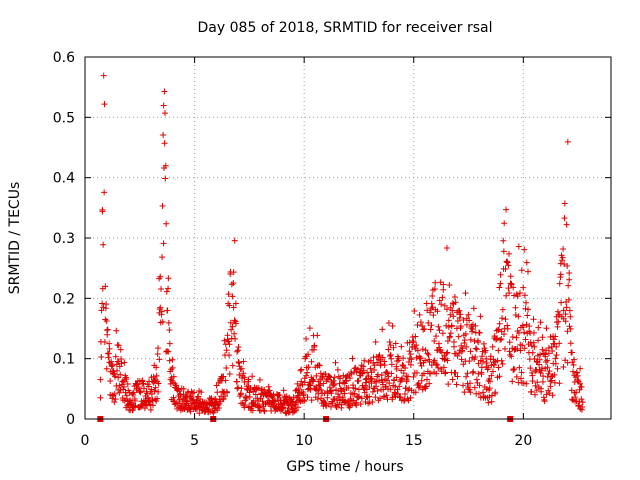  I want to click on y-tick-label: 0.6, so click(64, 58).